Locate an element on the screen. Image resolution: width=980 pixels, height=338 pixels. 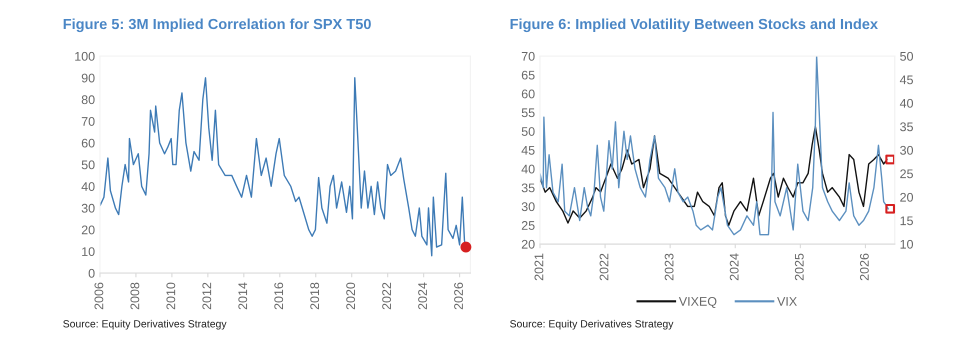
y2-tick-label: 25 is located at coordinates (906, 173).